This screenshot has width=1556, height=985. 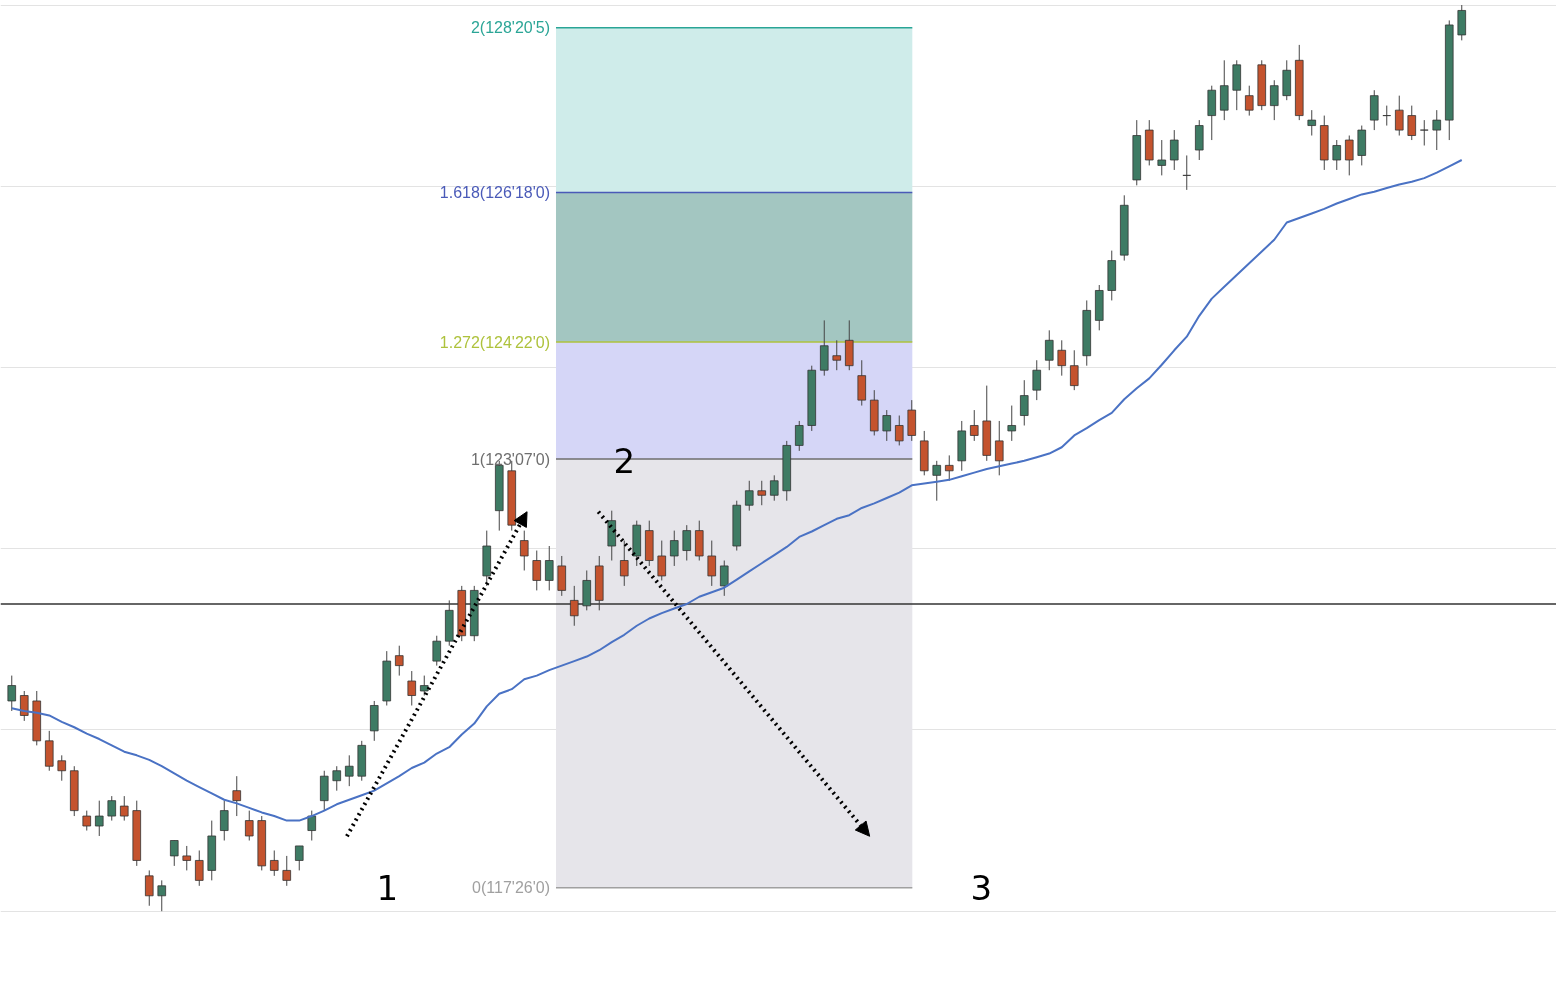 What do you see at coordinates (510, 459) in the screenshot?
I see `annotation: 1(123'07'0)` at bounding box center [510, 459].